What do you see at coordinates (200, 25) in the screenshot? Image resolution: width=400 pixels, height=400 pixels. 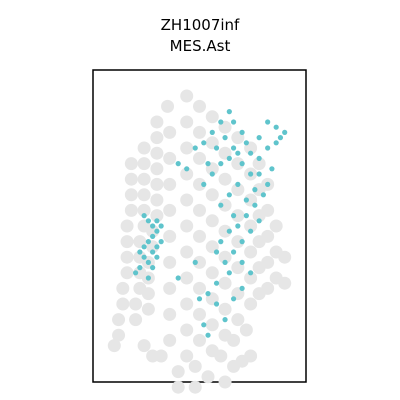 I see `chart-title-line-1: ZH1007inf` at bounding box center [200, 25].